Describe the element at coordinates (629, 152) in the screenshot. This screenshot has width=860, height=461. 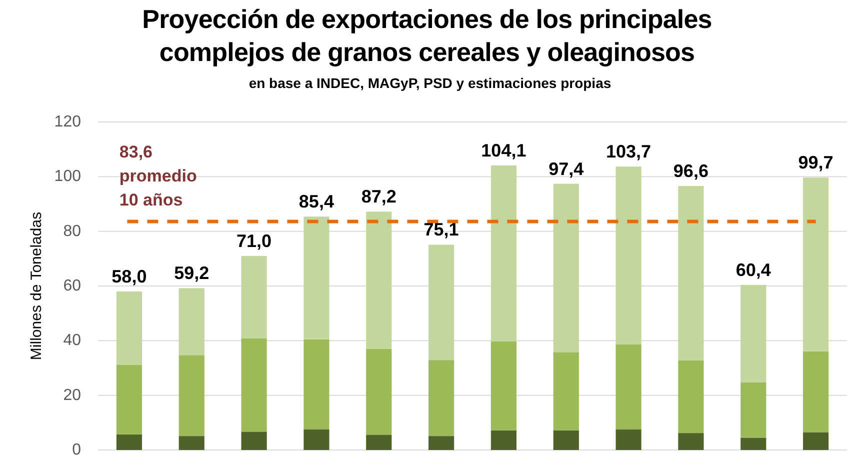
I see `total-label: 103,7` at that location.